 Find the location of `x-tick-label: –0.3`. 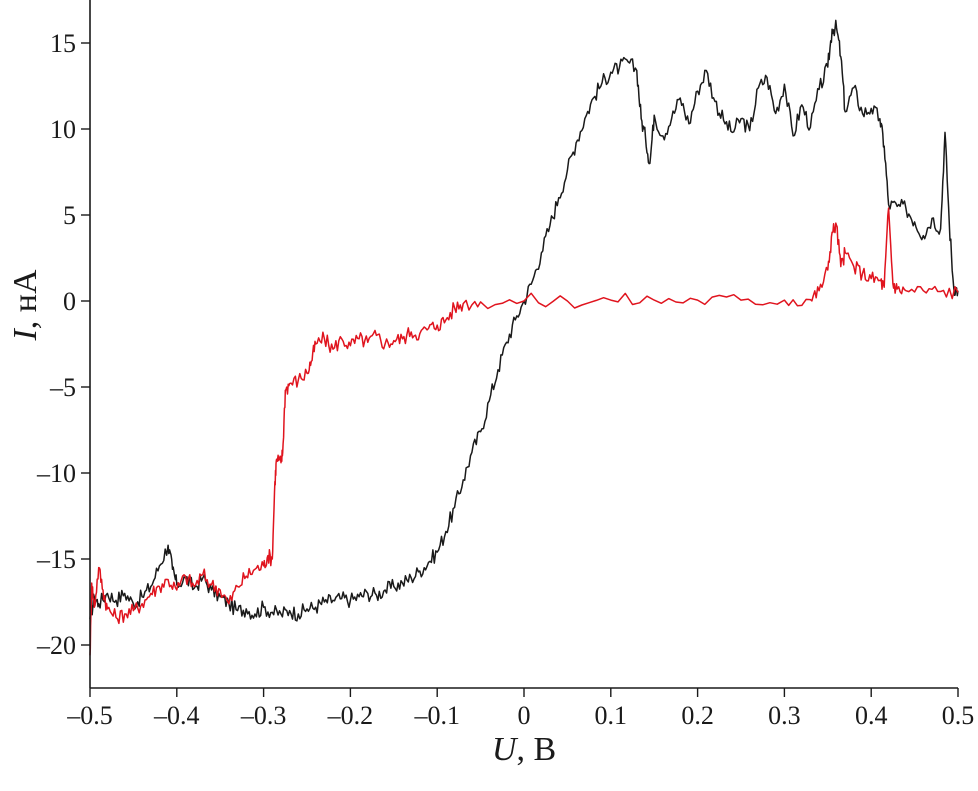

x-tick-label: –0.3 is located at coordinates (263, 715).